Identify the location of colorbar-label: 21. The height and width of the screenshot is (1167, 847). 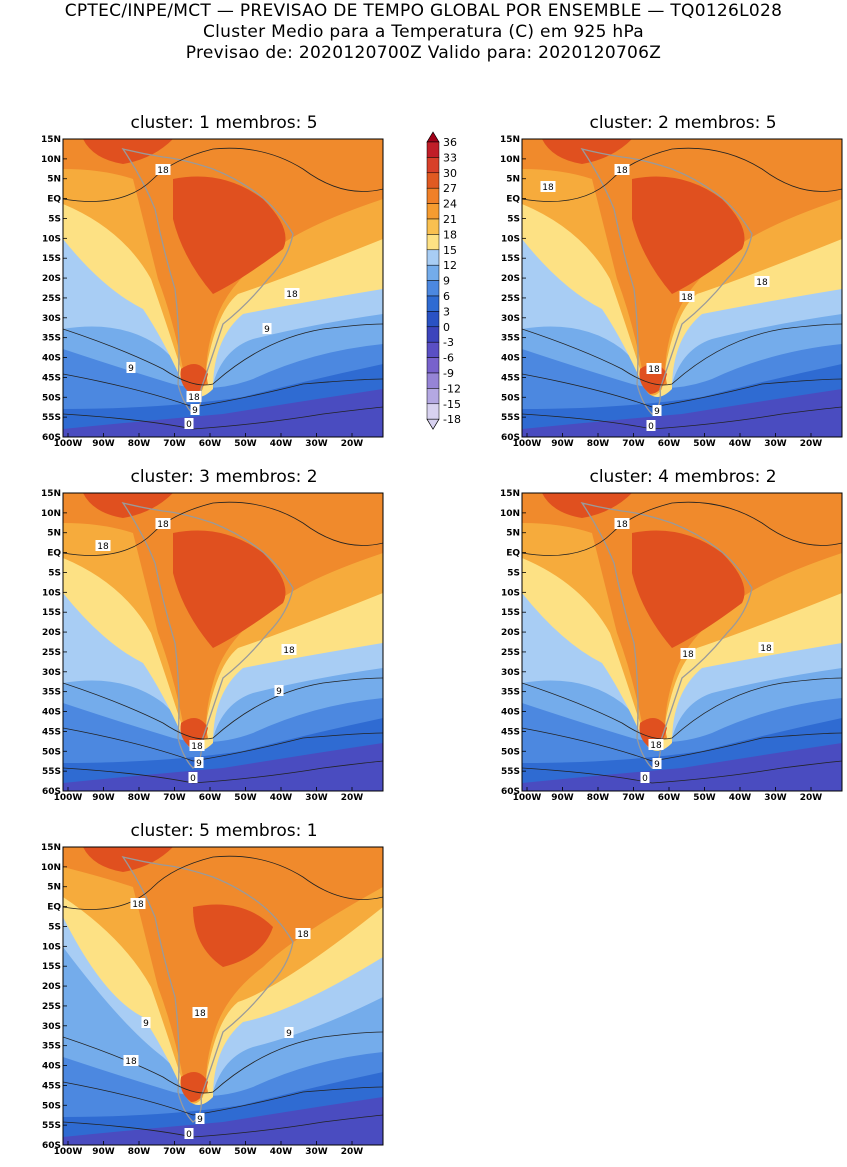
(450, 219).